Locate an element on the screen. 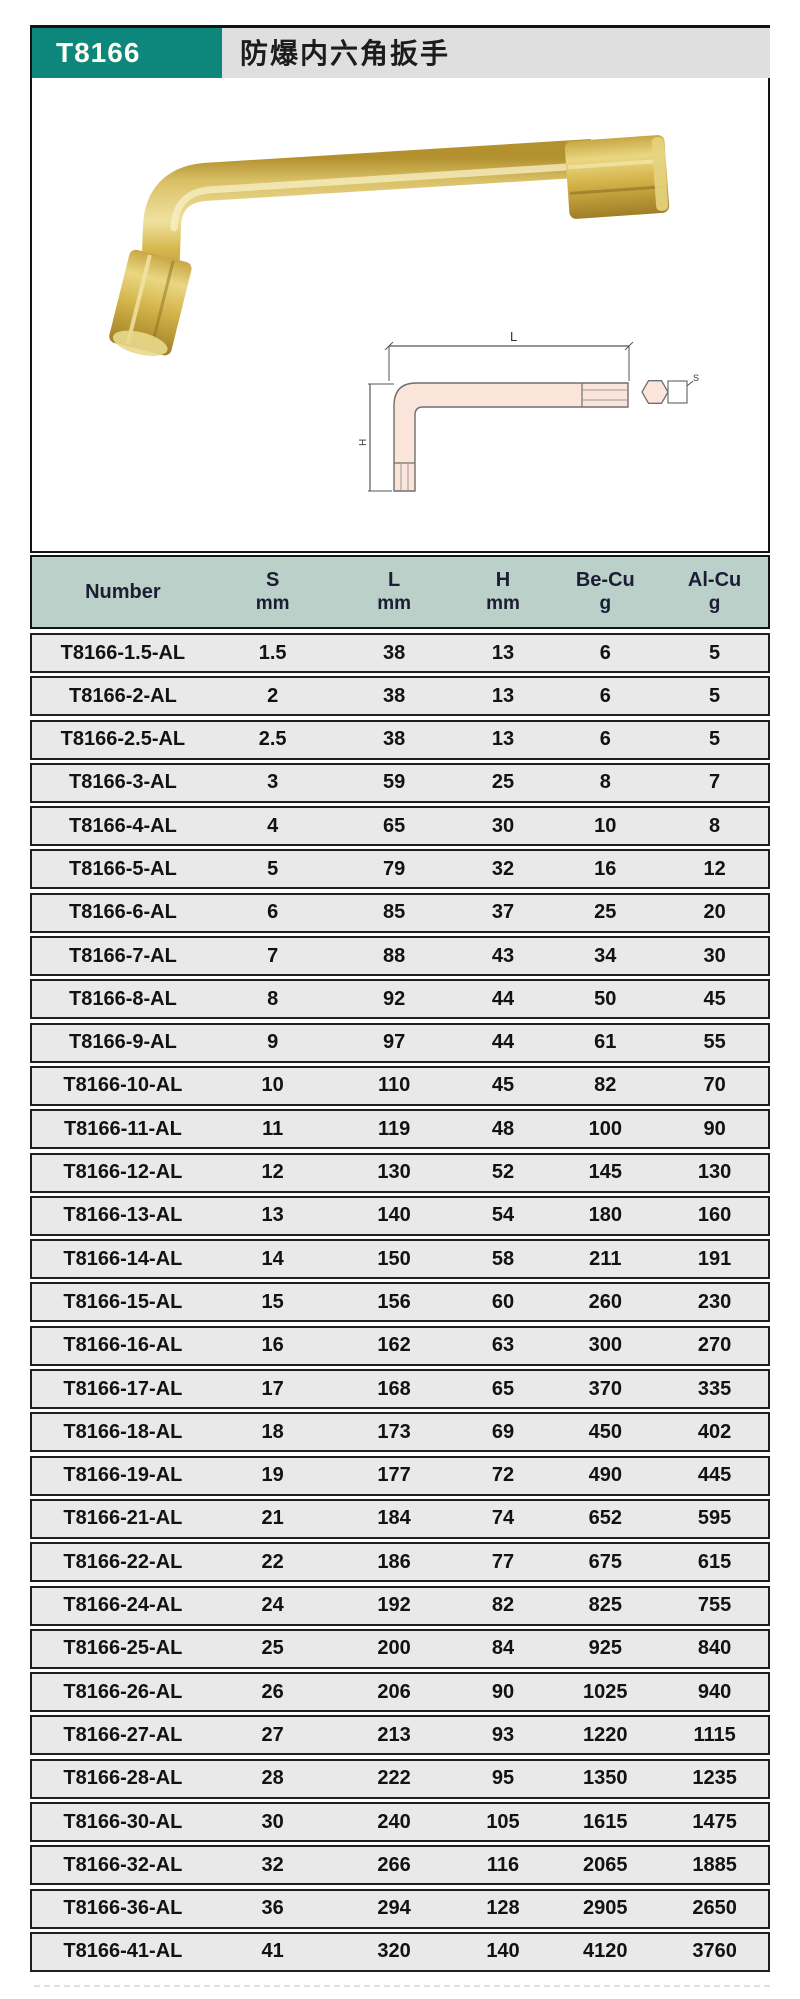 The width and height of the screenshot is (800, 1999). cell-h: 44 is located at coordinates (503, 1042).